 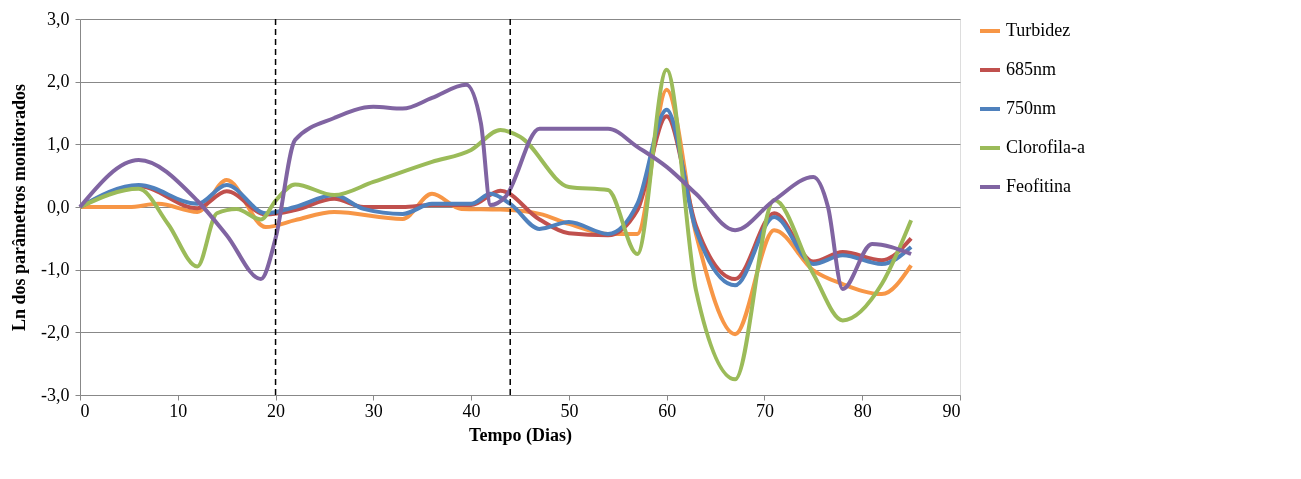 What do you see at coordinates (1031, 69) in the screenshot?
I see `legend-label: 685nm` at bounding box center [1031, 69].